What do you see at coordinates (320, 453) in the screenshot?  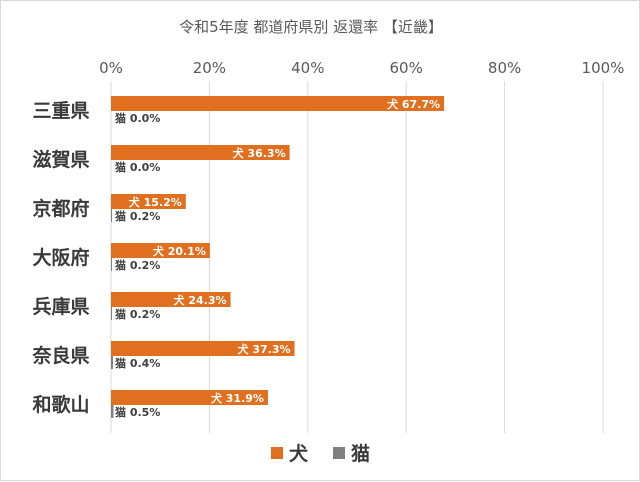 I see `legend: 犬猫` at bounding box center [320, 453].